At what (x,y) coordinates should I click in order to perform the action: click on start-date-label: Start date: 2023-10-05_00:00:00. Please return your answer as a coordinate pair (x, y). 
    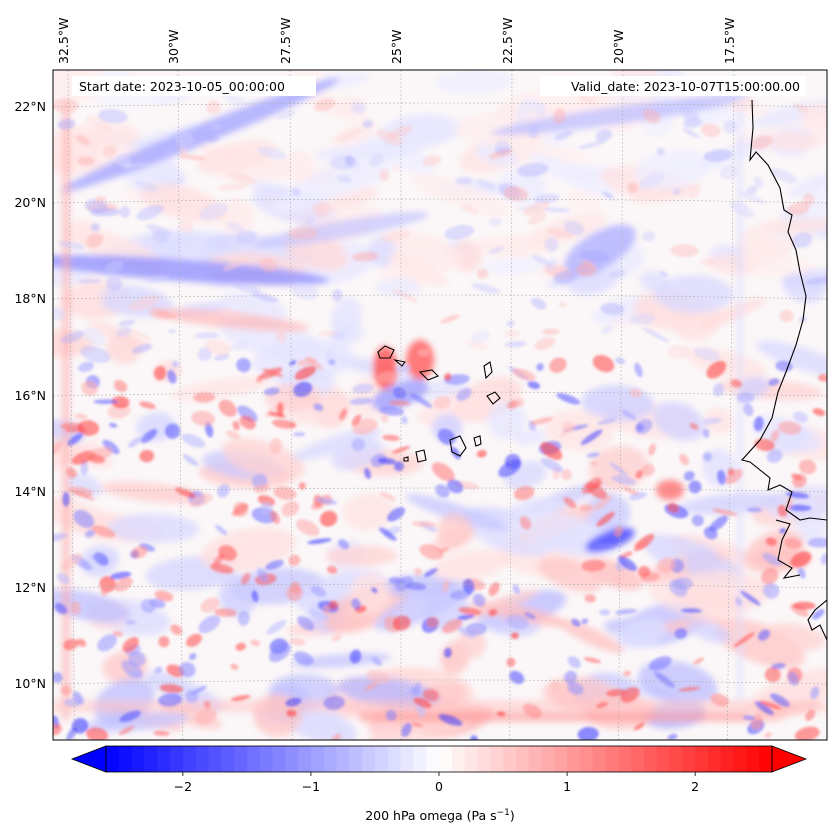
    Looking at the image, I should click on (182, 86).